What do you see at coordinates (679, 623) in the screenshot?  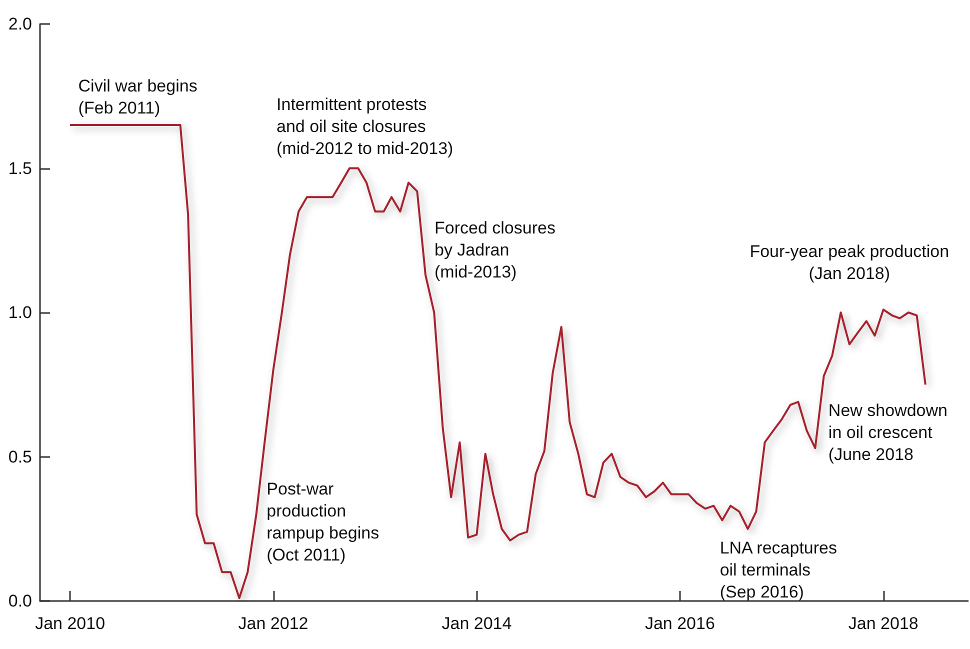 I see `x-tick-label: Jan 2016` at bounding box center [679, 623].